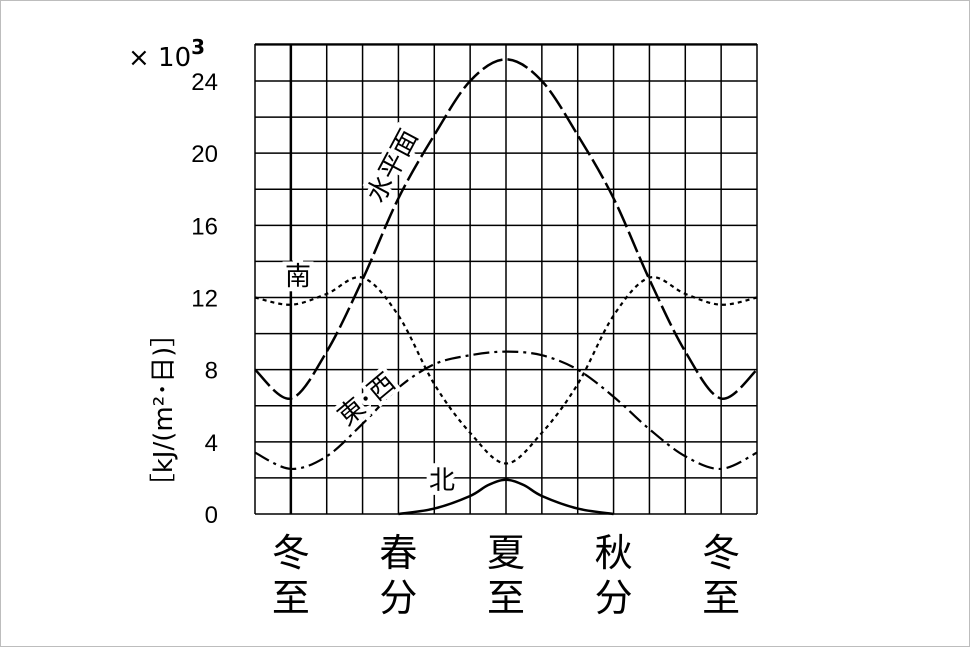  I want to click on y-axis-label: ［kJ/(m²･日)］, so click(164, 410).